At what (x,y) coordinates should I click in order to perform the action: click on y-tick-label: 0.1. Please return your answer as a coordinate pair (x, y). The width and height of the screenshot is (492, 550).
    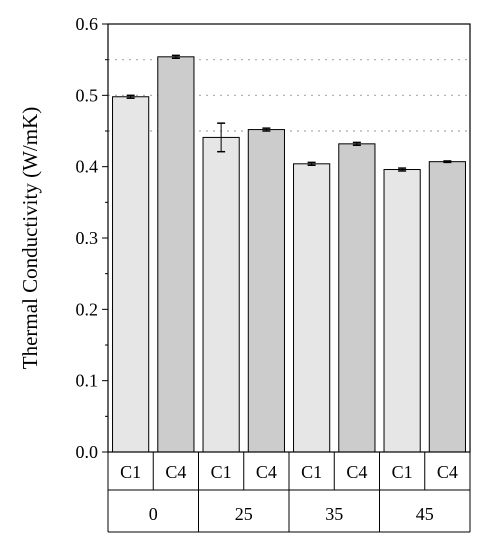
    Looking at the image, I should click on (87, 381).